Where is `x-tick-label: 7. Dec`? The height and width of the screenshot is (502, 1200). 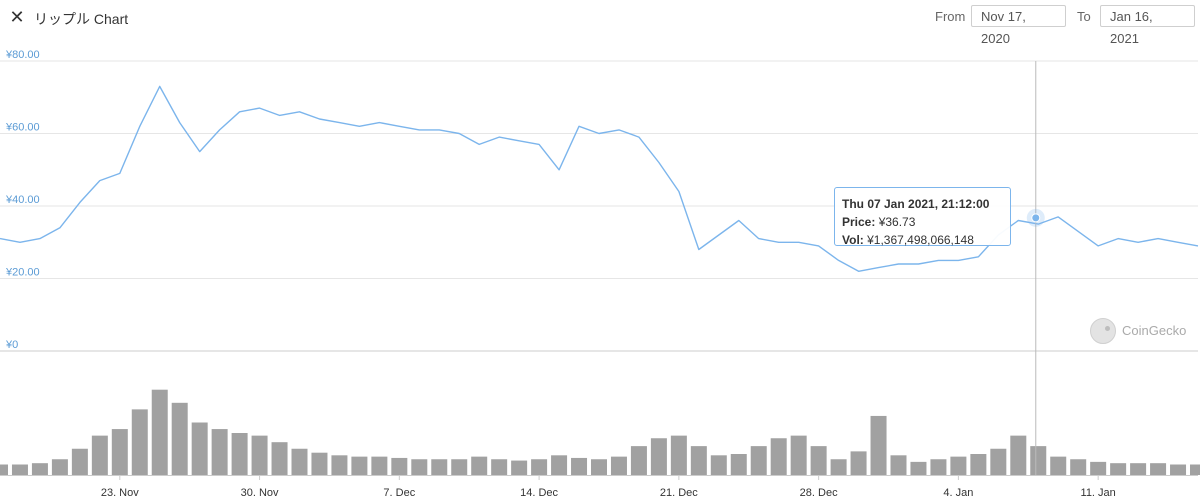 x-tick-label: 7. Dec is located at coordinates (399, 493).